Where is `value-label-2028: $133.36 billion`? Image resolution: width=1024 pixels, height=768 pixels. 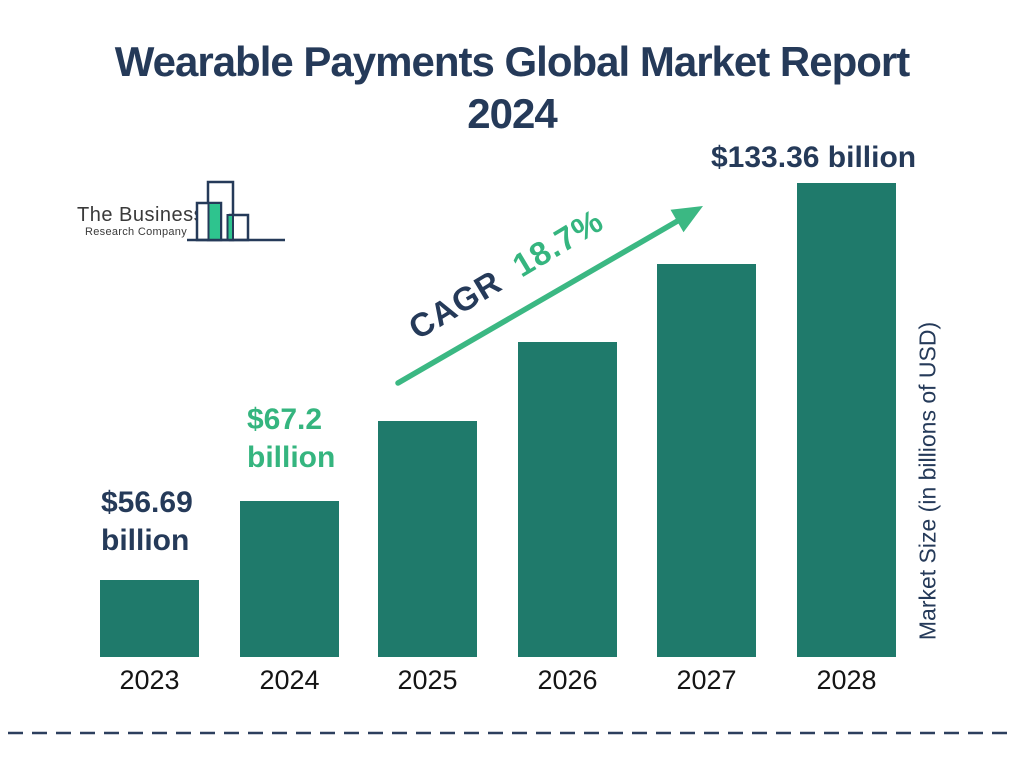
value-label-2028: $133.36 billion is located at coordinates (813, 158).